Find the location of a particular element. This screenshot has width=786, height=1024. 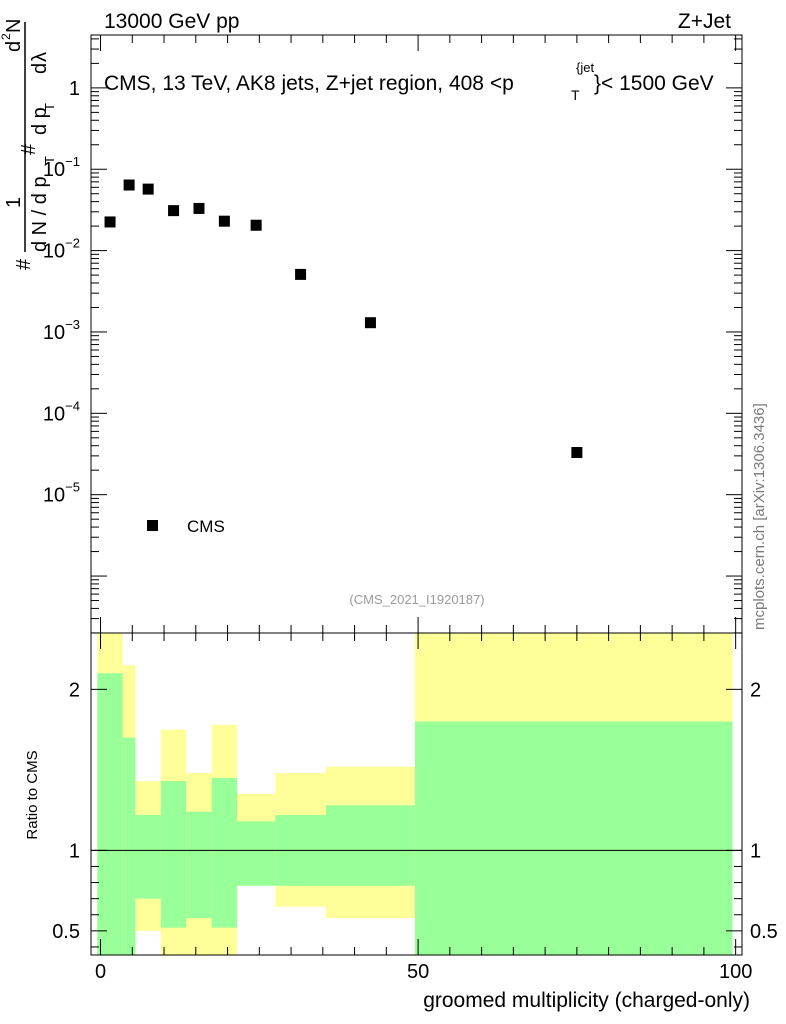

ylabel-d-lambda-d: d is located at coordinates (40, 68).